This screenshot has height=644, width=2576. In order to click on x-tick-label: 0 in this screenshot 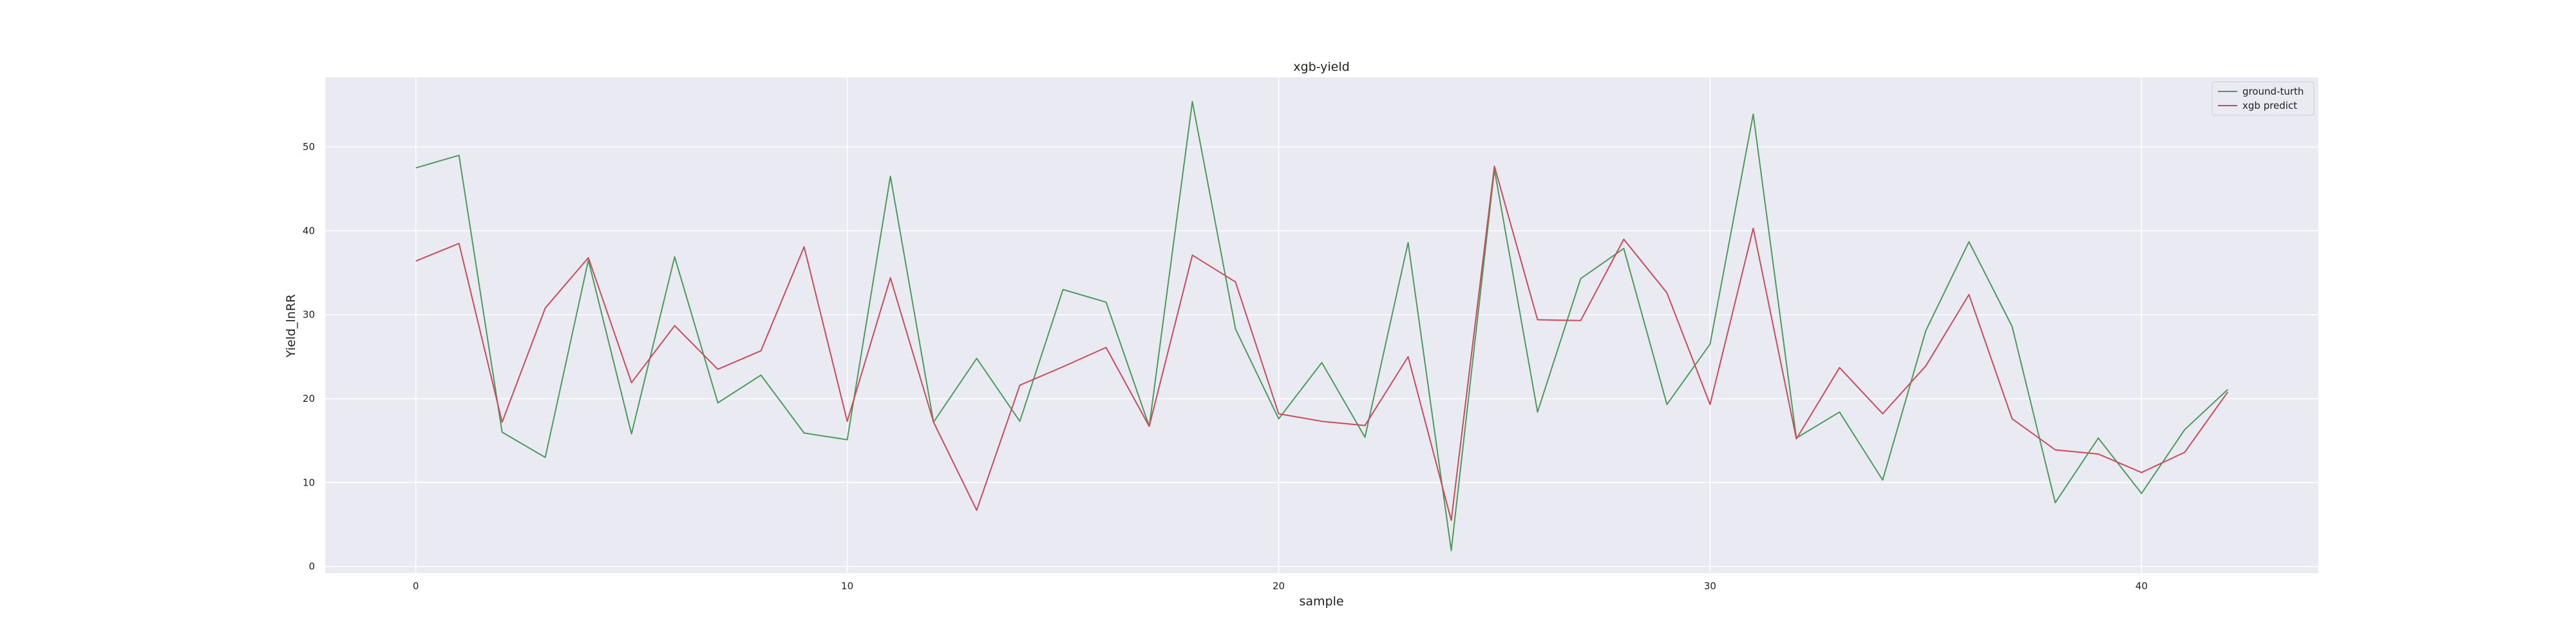, I will do `click(416, 586)`.